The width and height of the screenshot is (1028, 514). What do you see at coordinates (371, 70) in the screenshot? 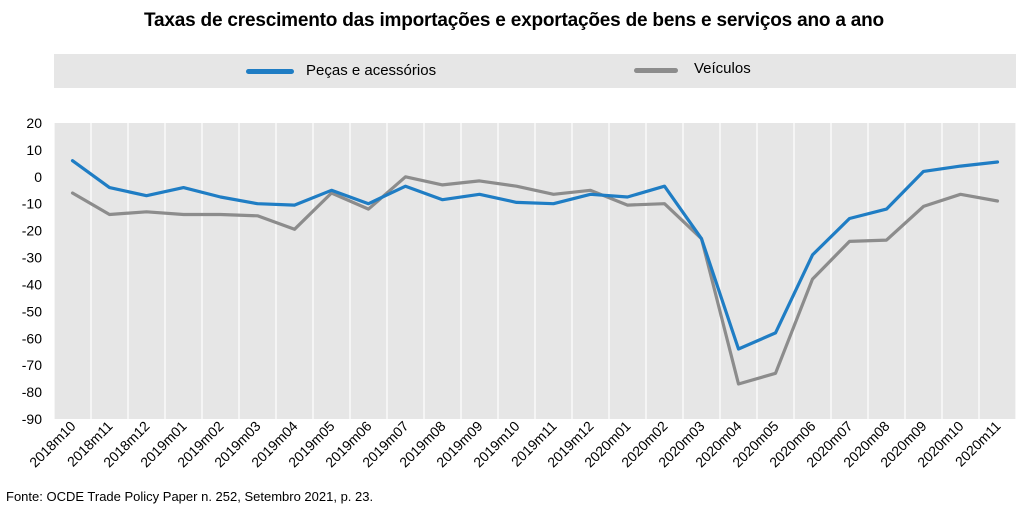
I see `legend-label-pecas: Peças e acessórios` at bounding box center [371, 70].